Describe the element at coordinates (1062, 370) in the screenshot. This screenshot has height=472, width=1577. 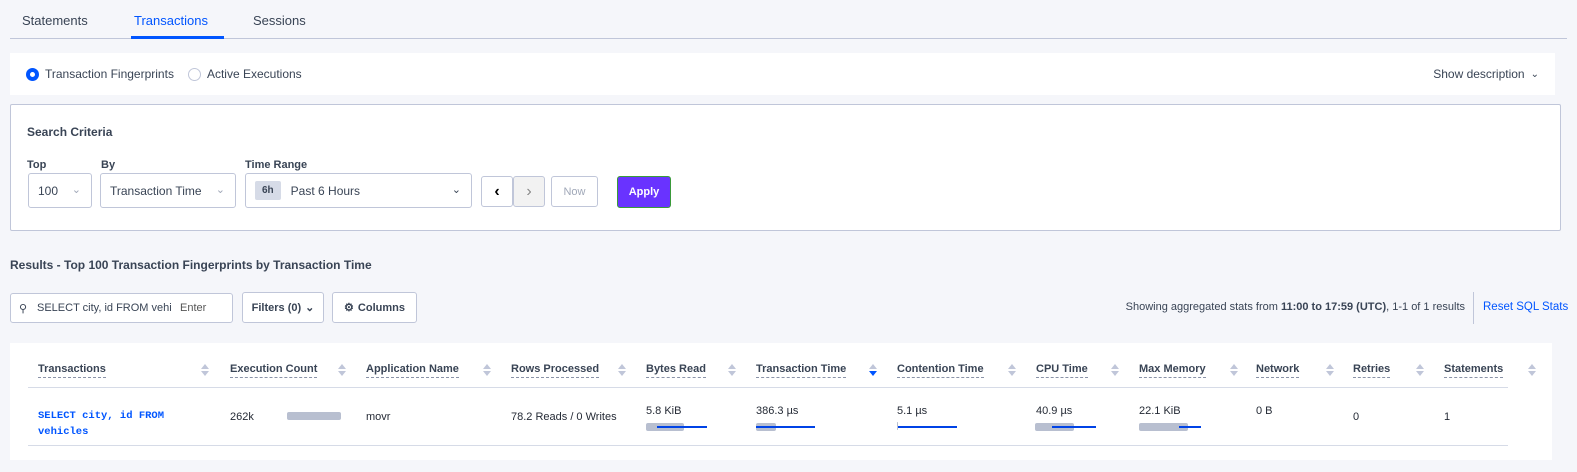
I see `column-header: CPU Time` at that location.